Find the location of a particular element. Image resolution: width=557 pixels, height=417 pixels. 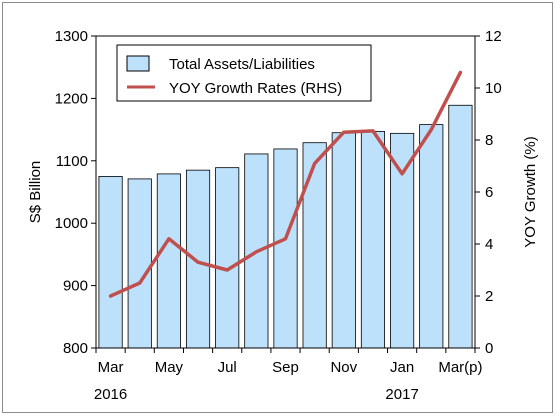

left-axis-title: S$ Billion is located at coordinates (35, 192).